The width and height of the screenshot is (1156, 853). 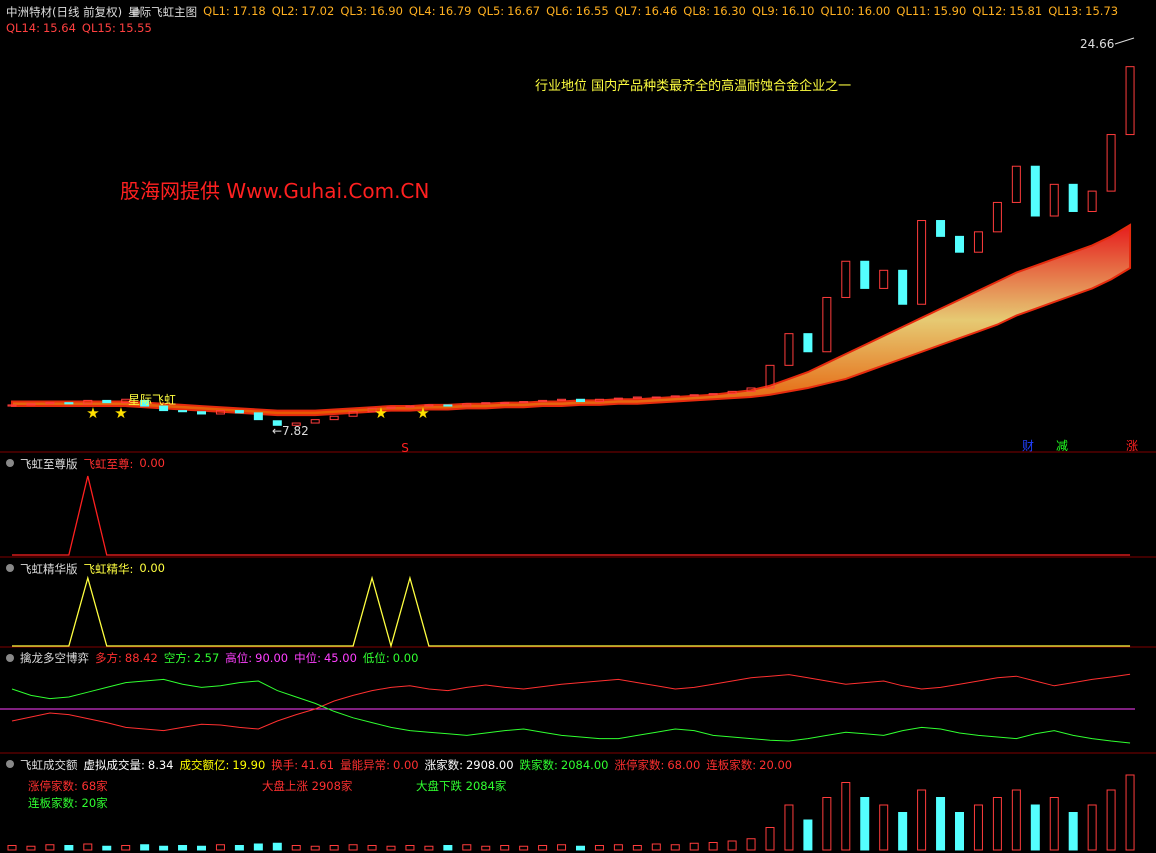 What do you see at coordinates (307, 786) in the screenshot?
I see `volume-note: 大盘上涨 2908家` at bounding box center [307, 786].